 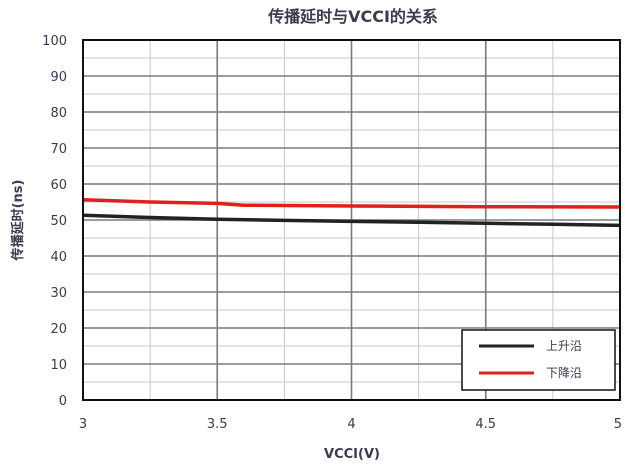 I want to click on x-axis-label: VCCI(V), so click(x=352, y=454).